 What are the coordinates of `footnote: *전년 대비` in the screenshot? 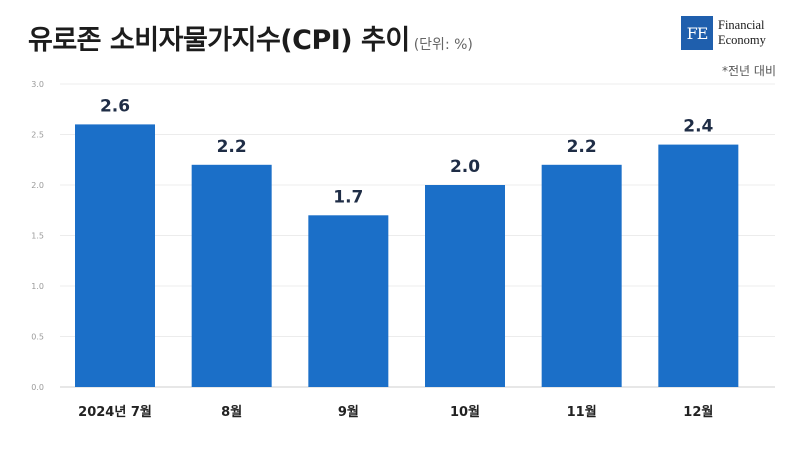 It's located at (749, 71).